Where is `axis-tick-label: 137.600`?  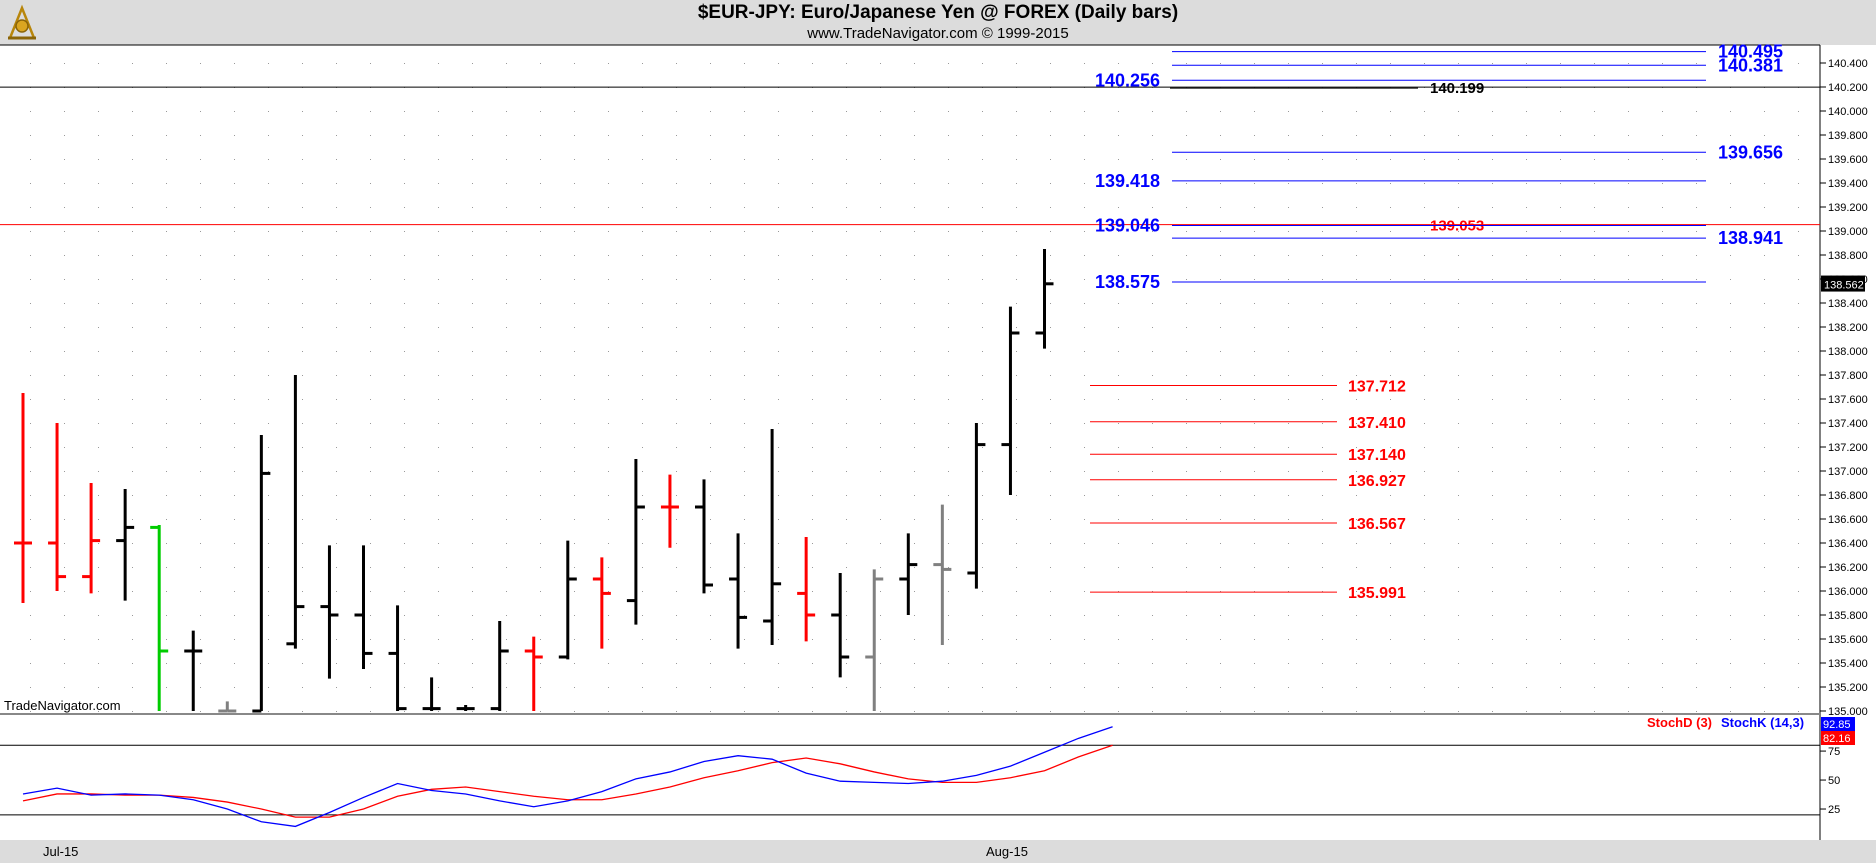
axis-tick-label: 137.600 is located at coordinates (1848, 400).